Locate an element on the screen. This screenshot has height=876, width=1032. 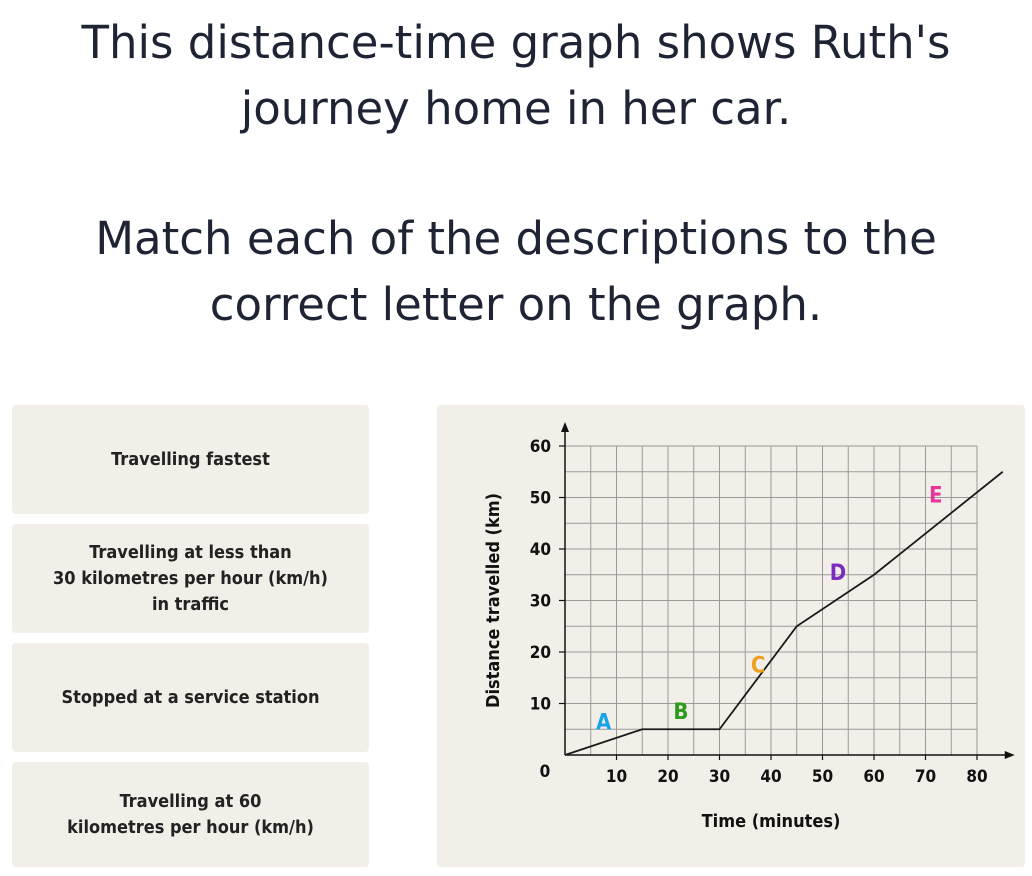
y-tick-label: 40 is located at coordinates (540, 550).